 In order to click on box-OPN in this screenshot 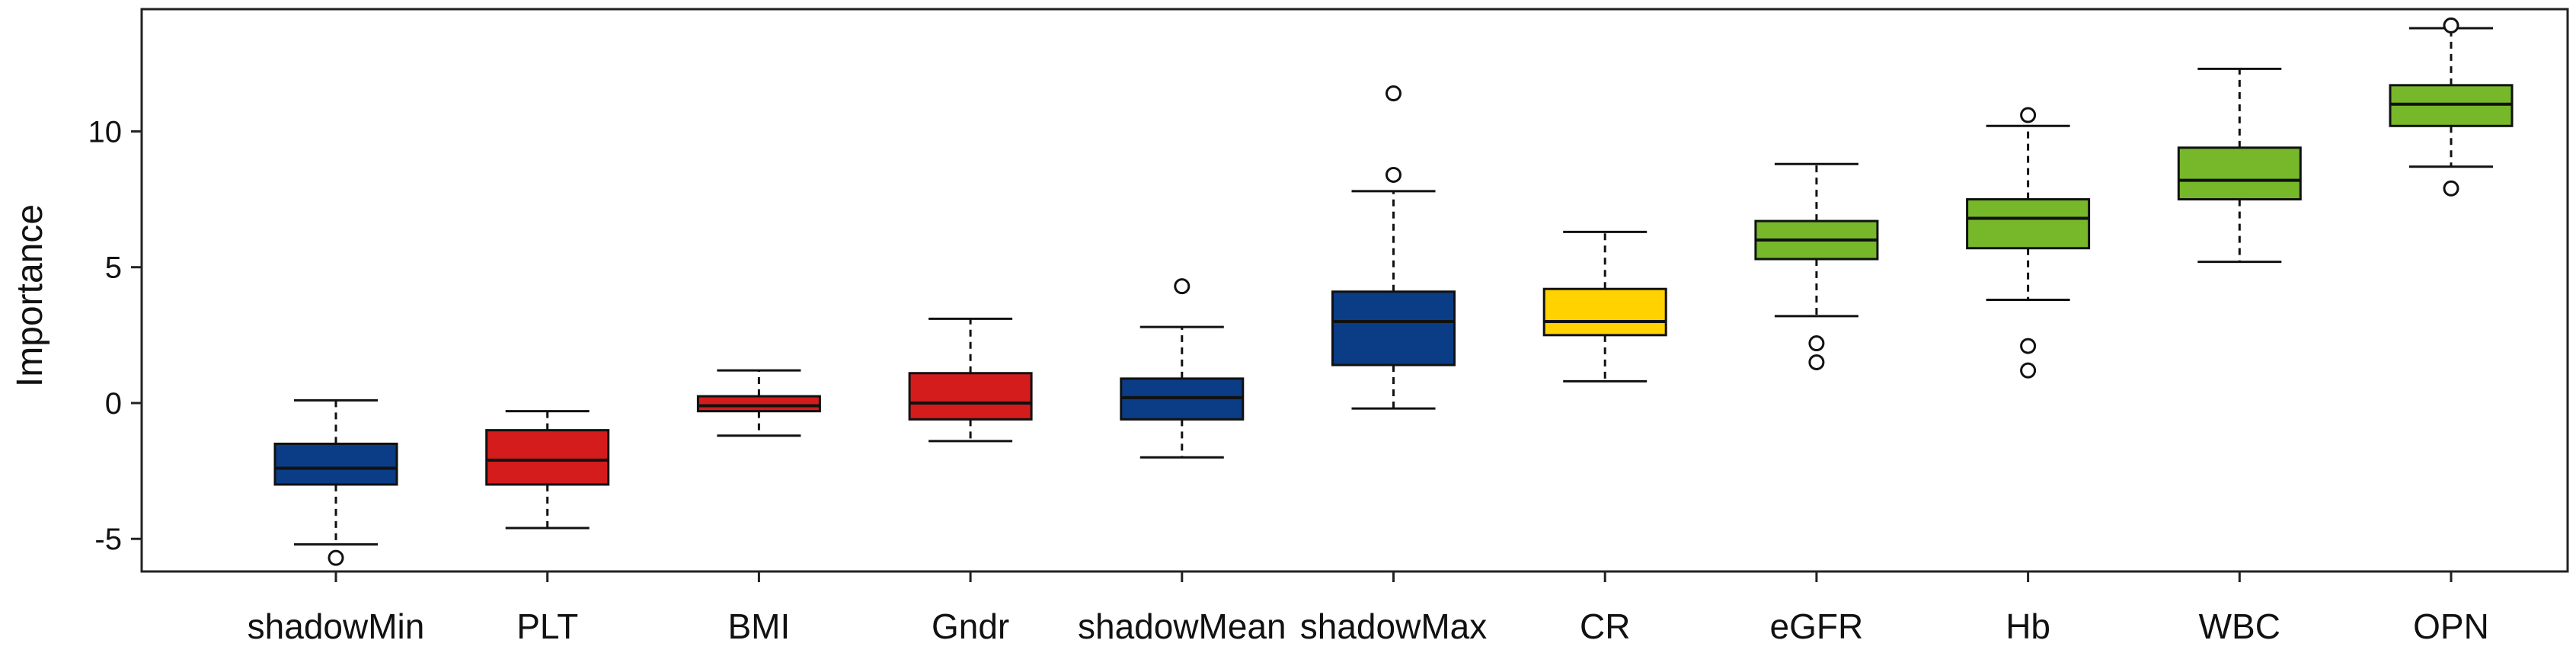, I will do `click(2451, 107)`.